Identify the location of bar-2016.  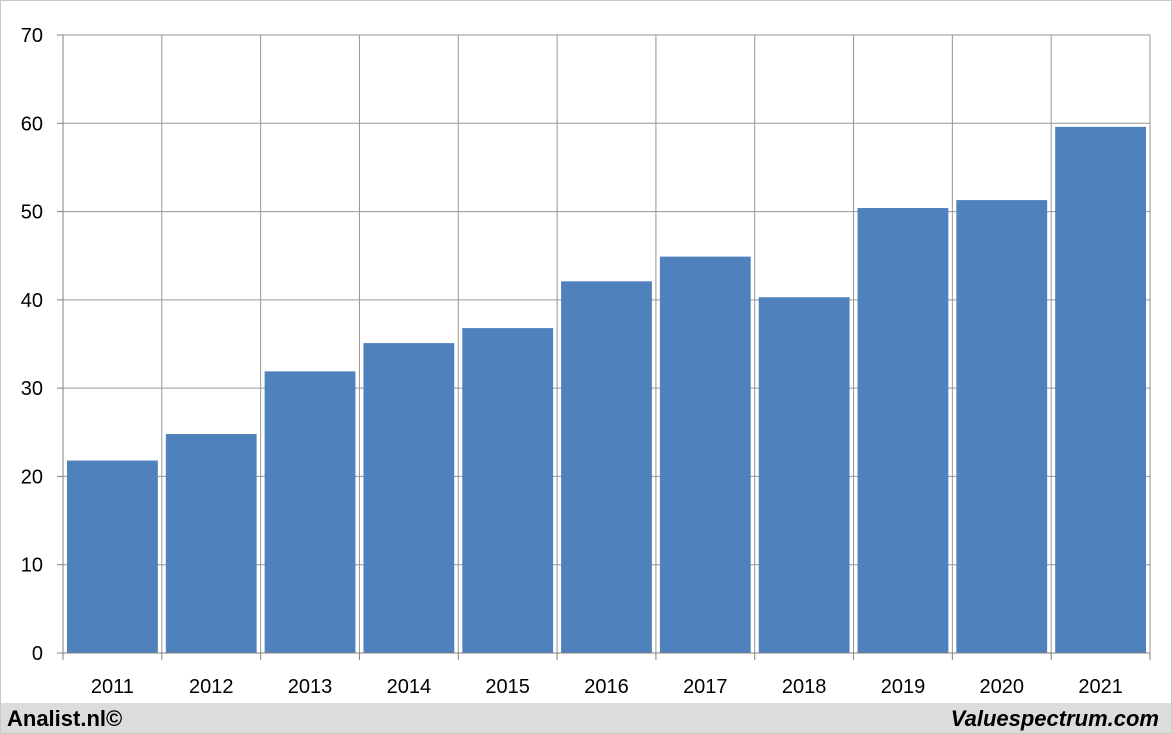
(606, 467).